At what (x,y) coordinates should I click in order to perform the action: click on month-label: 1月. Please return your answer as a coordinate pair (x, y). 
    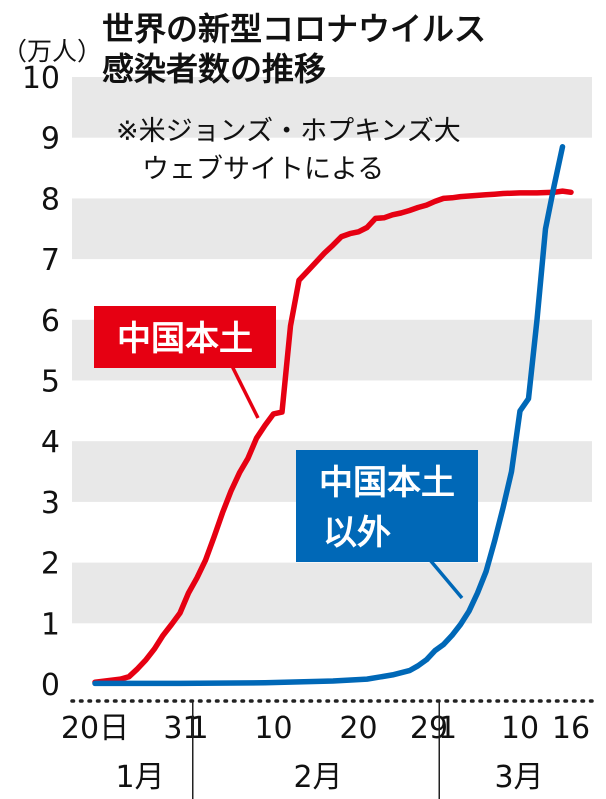
    Looking at the image, I should click on (139, 777).